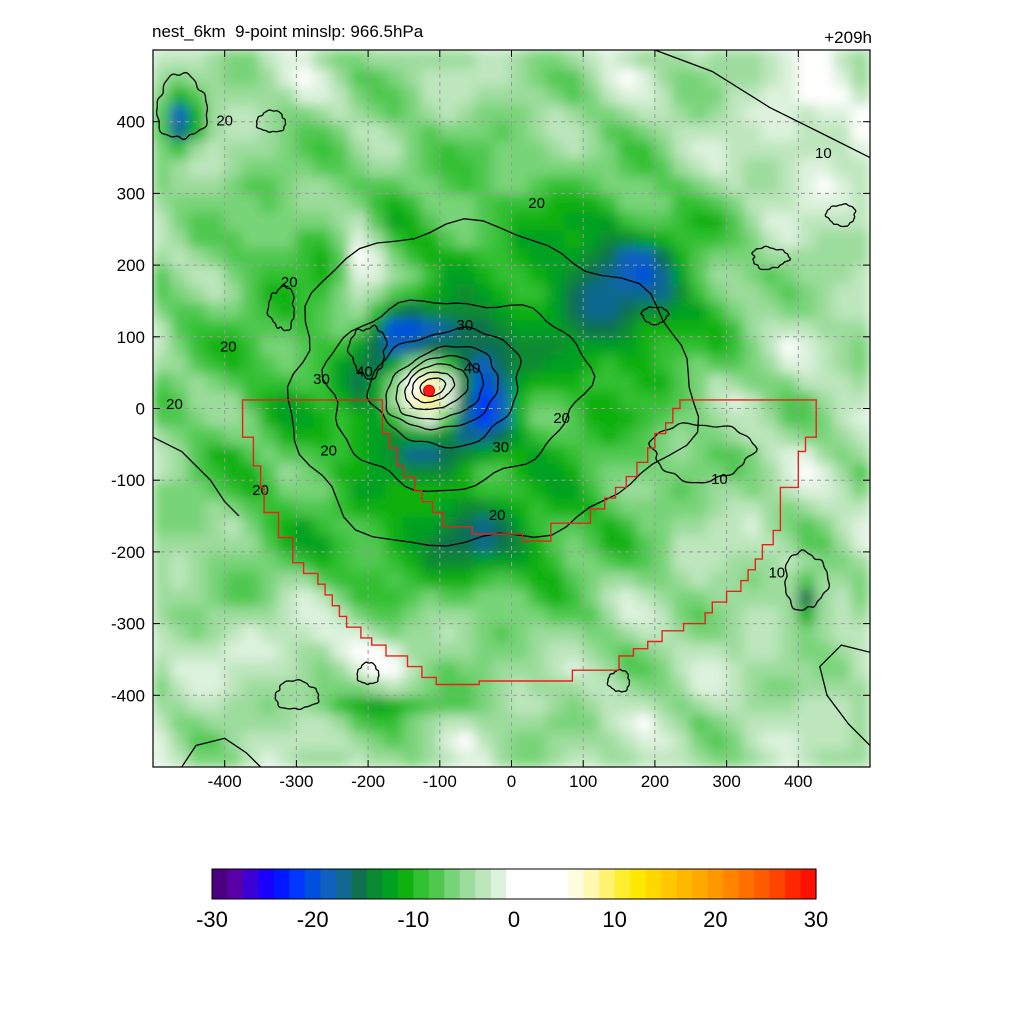  What do you see at coordinates (296, 781) in the screenshot?
I see `x-tick-label: -300` at bounding box center [296, 781].